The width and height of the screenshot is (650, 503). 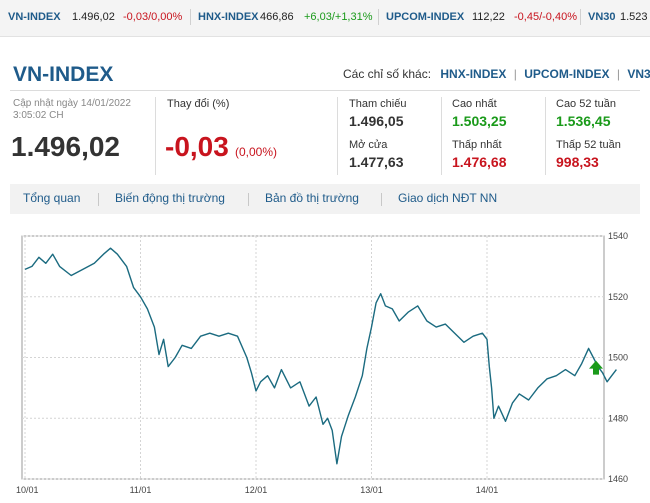 What do you see at coordinates (618, 297) in the screenshot?
I see `y-tick-label: 1520` at bounding box center [618, 297].